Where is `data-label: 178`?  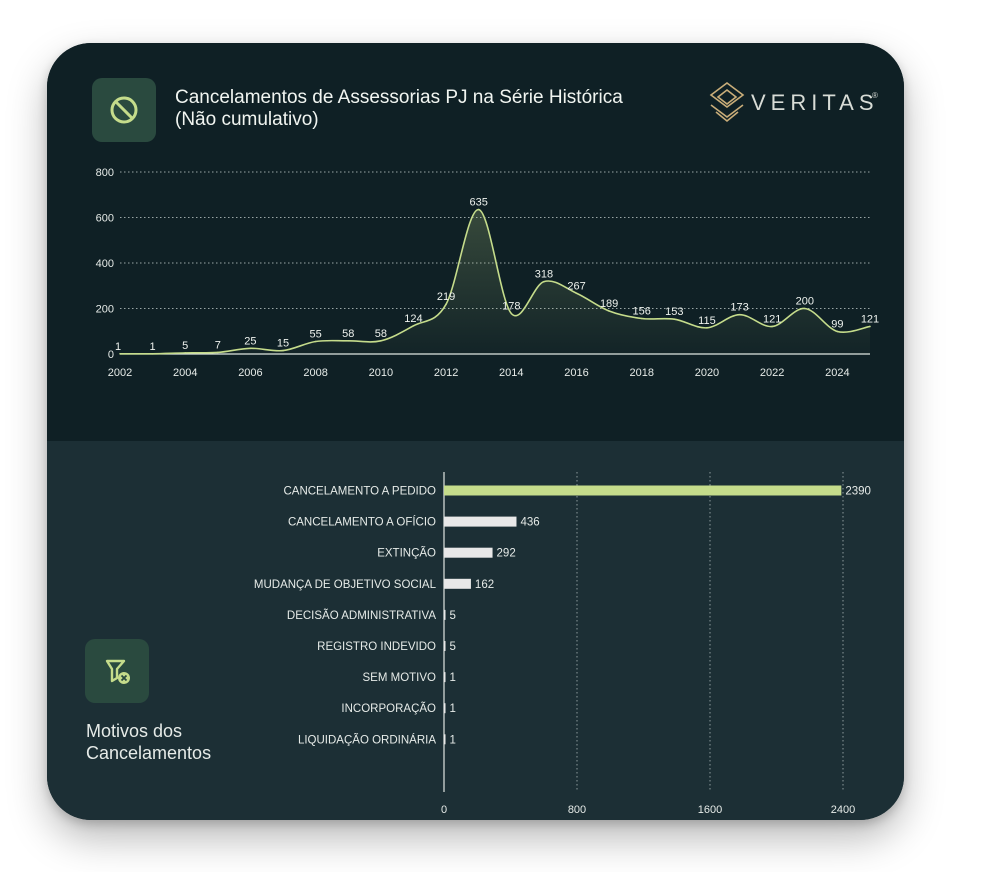
data-label: 178 is located at coordinates (511, 307).